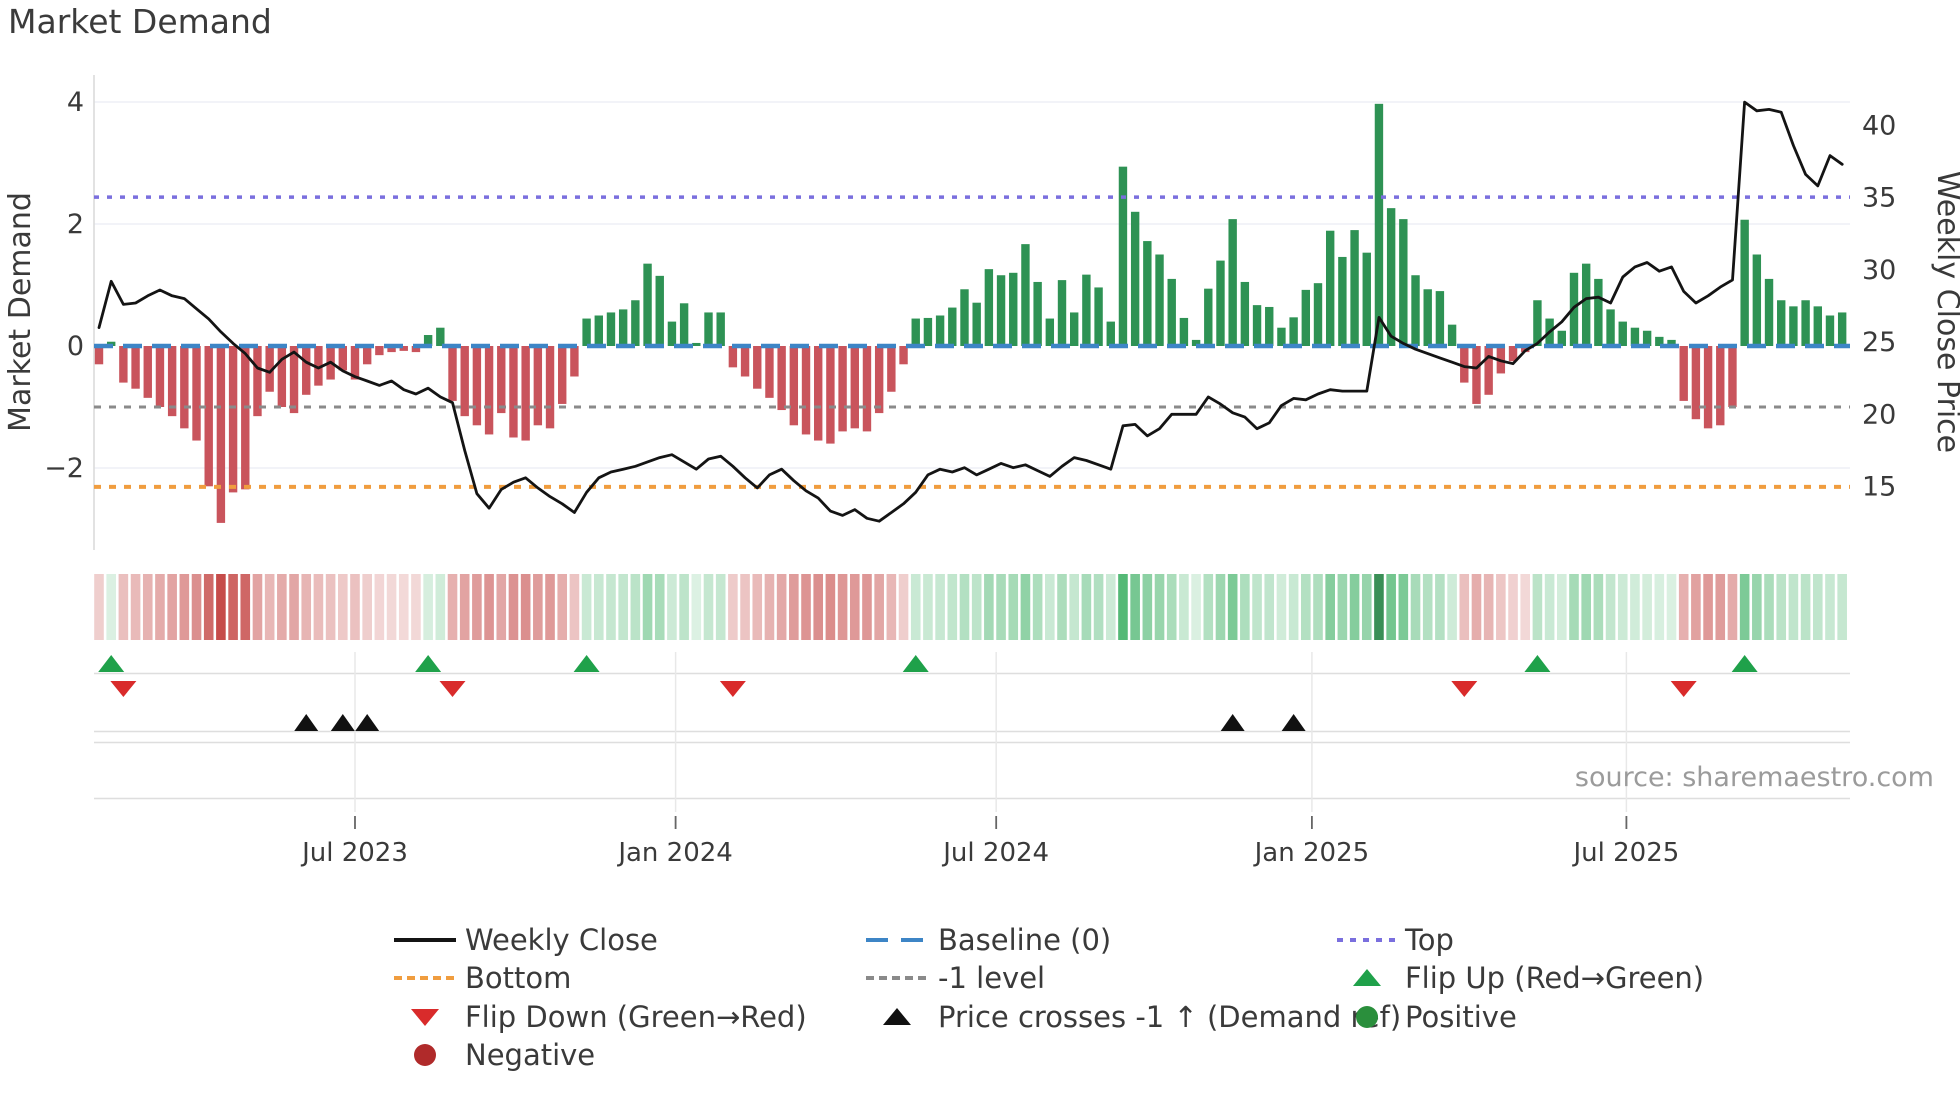  What do you see at coordinates (140, 21) in the screenshot?
I see `page-title: Market Demand` at bounding box center [140, 21].